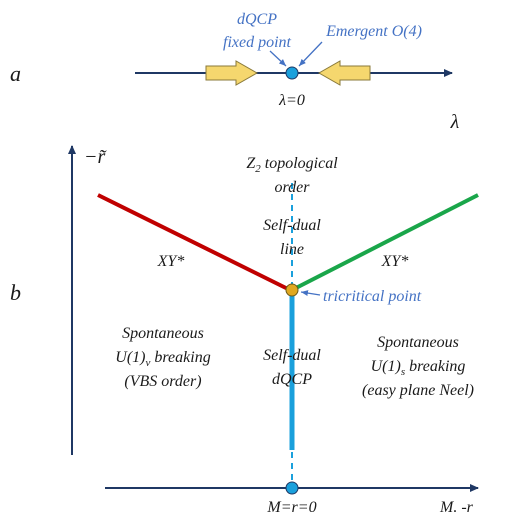 This screenshot has height=515, width=515. What do you see at coordinates (310, 293) in the screenshot?
I see `tricritical-pointer` at bounding box center [310, 293].